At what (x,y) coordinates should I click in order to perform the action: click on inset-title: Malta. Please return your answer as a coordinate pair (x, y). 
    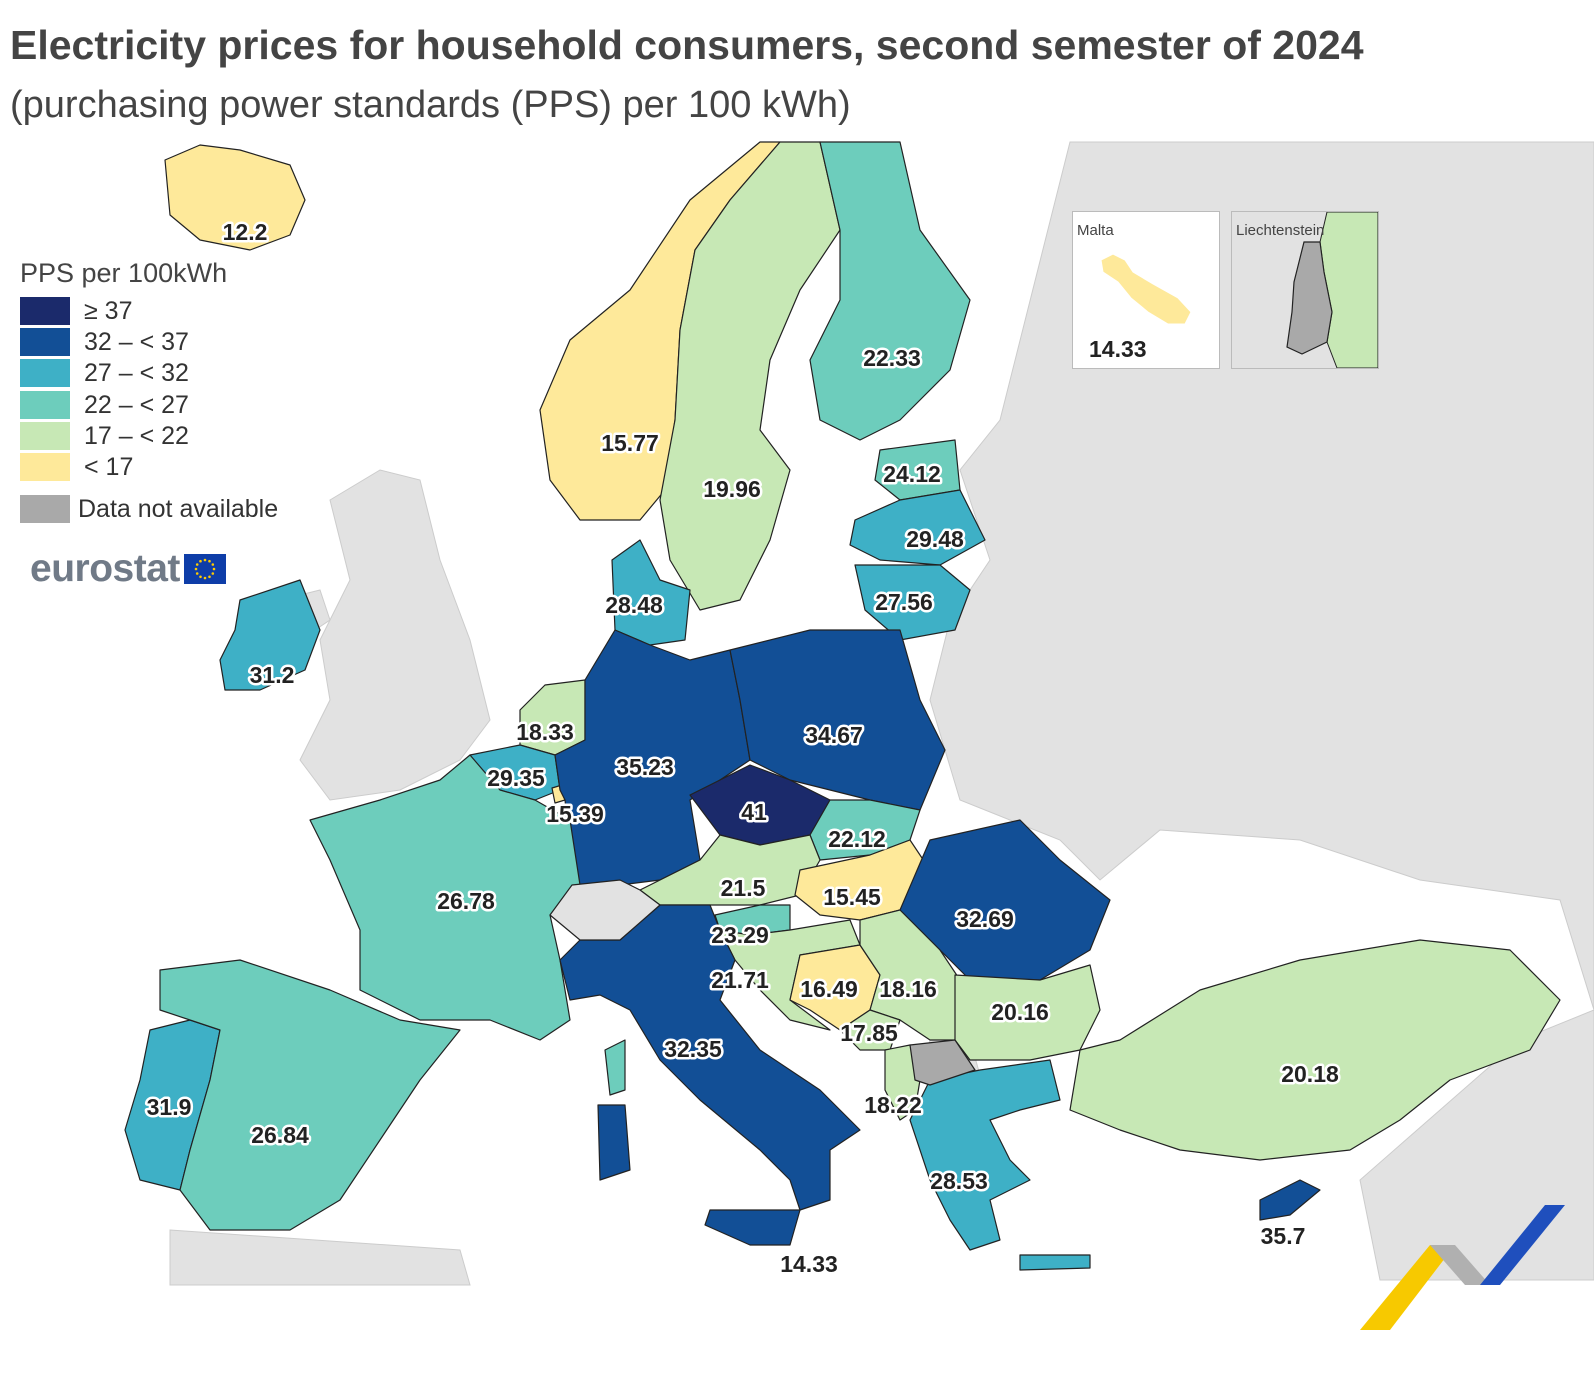
    Looking at the image, I should click on (1095, 230).